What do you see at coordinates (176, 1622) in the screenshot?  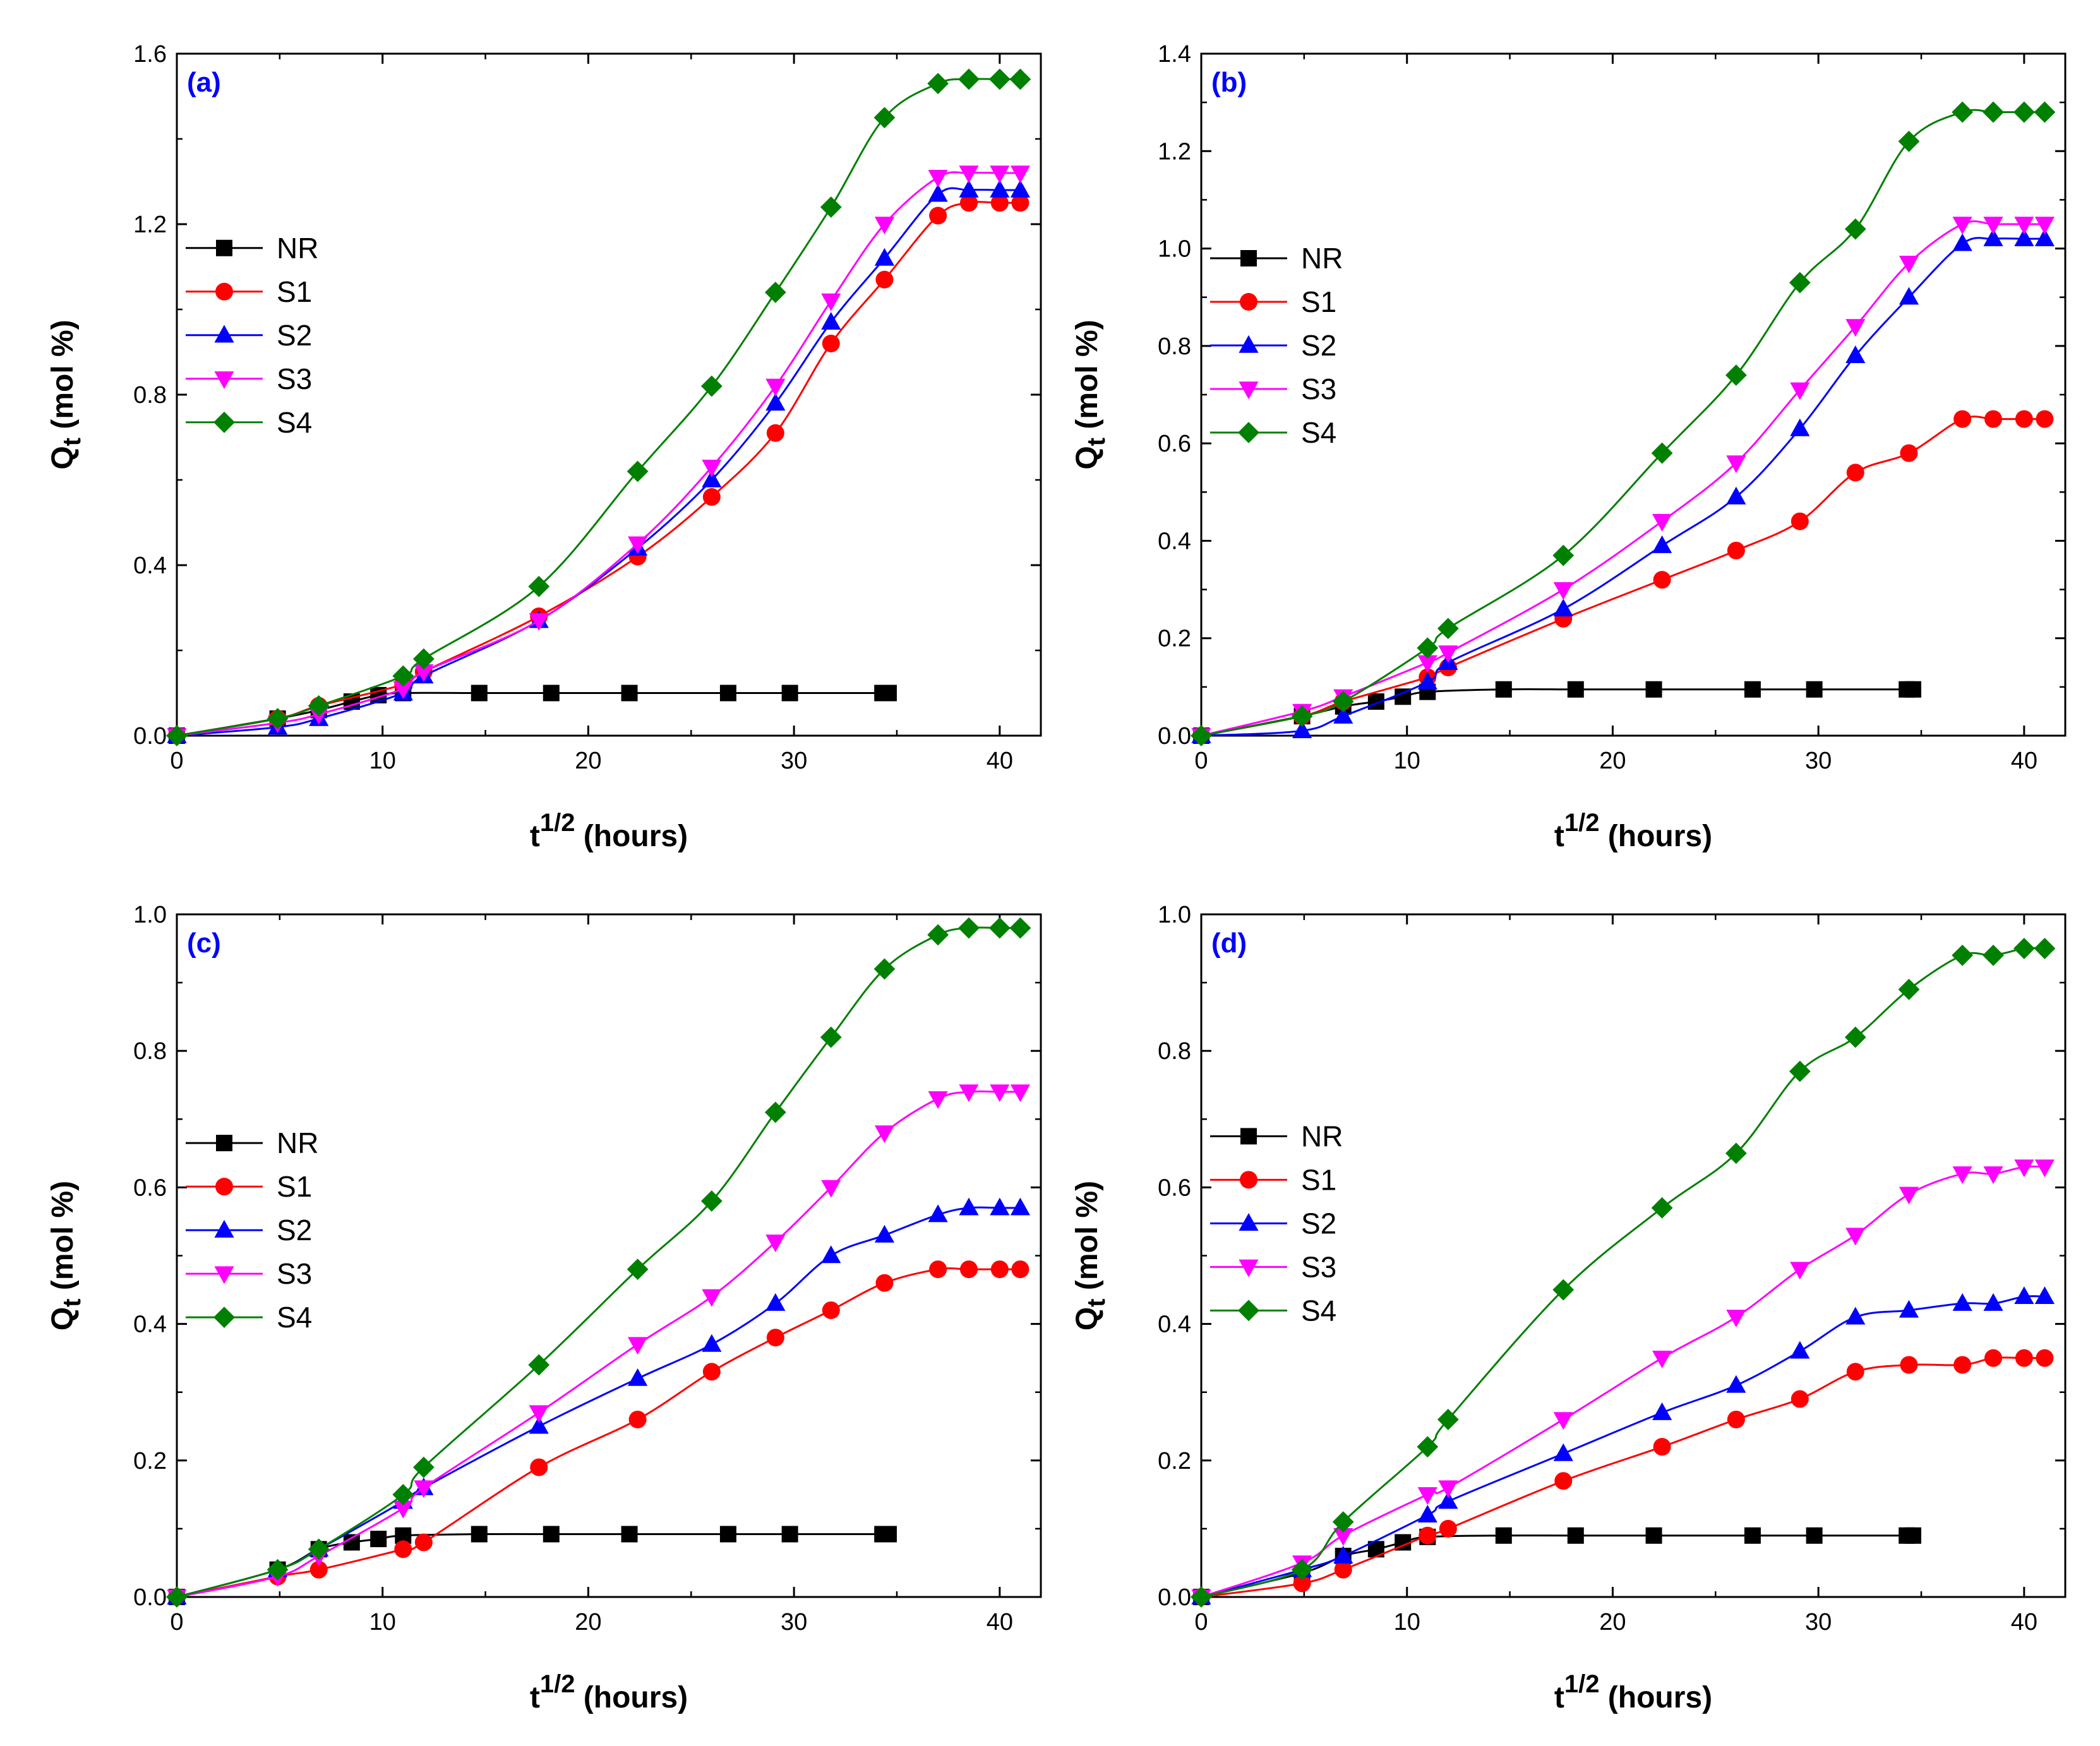 I see `x-tick-label: 0` at bounding box center [176, 1622].